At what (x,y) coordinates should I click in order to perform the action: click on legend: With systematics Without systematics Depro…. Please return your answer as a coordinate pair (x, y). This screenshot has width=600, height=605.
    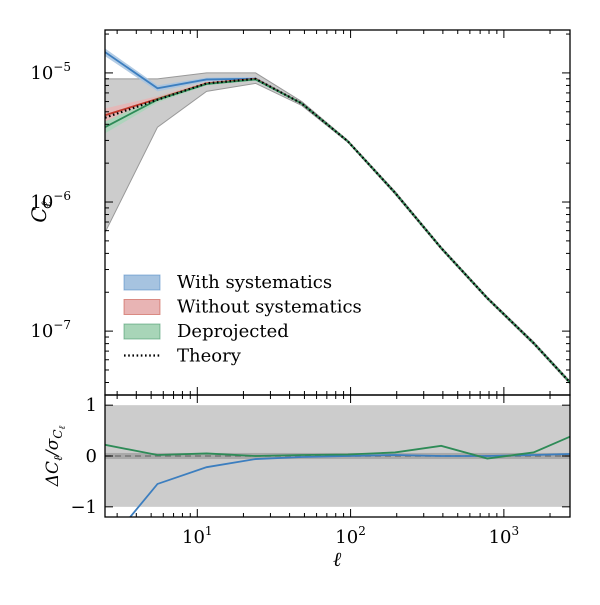
    Looking at the image, I should click on (242, 319).